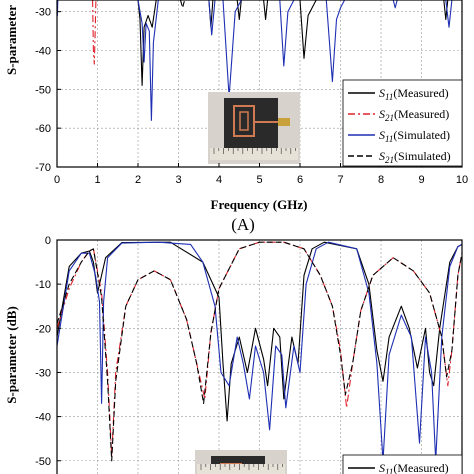  Describe the element at coordinates (243, 224) in the screenshot. I see `panel-label-a: (A)` at that location.